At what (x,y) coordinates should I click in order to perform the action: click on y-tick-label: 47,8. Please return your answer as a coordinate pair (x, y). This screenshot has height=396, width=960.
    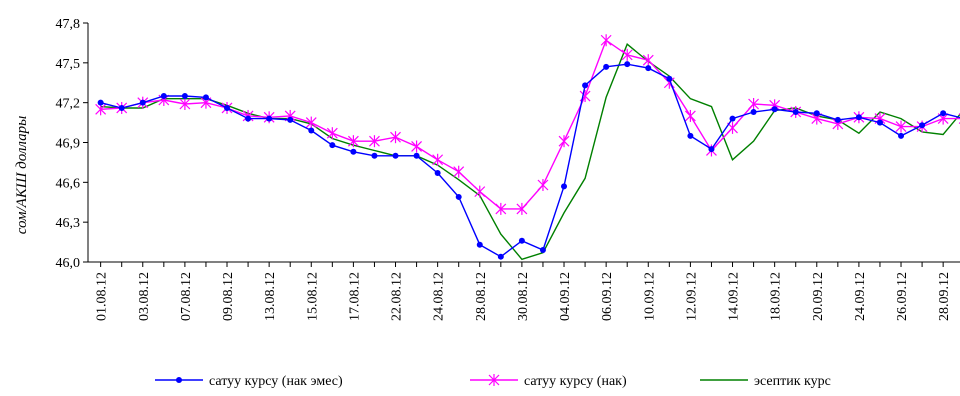
    Looking at the image, I should click on (68, 24).